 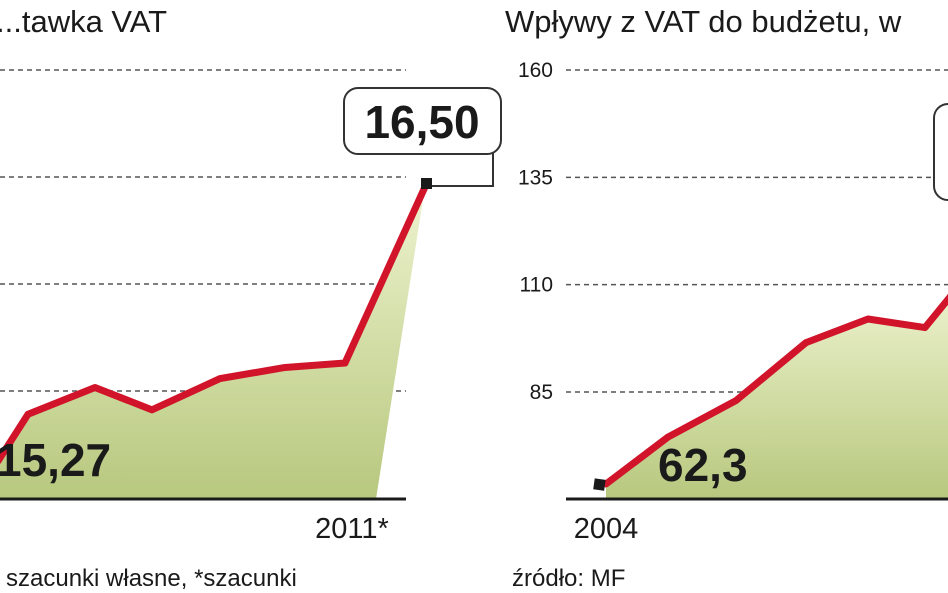 What do you see at coordinates (55, 460) in the screenshot?
I see `data-label-start: 15,27` at bounding box center [55, 460].